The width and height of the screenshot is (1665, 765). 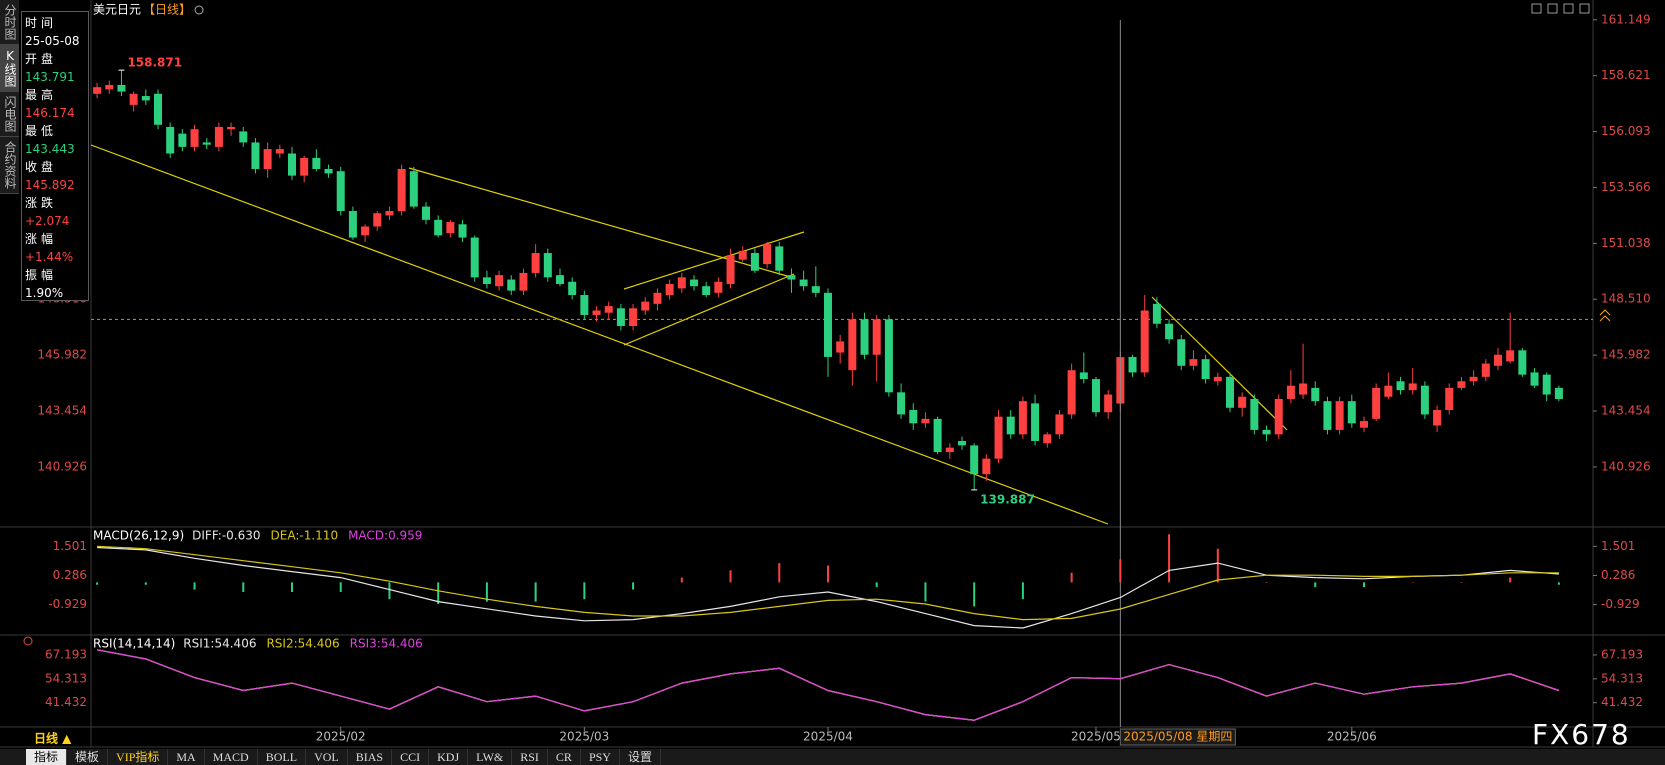 I want to click on panel-title: MACD(26,12,9), so click(x=138, y=536).